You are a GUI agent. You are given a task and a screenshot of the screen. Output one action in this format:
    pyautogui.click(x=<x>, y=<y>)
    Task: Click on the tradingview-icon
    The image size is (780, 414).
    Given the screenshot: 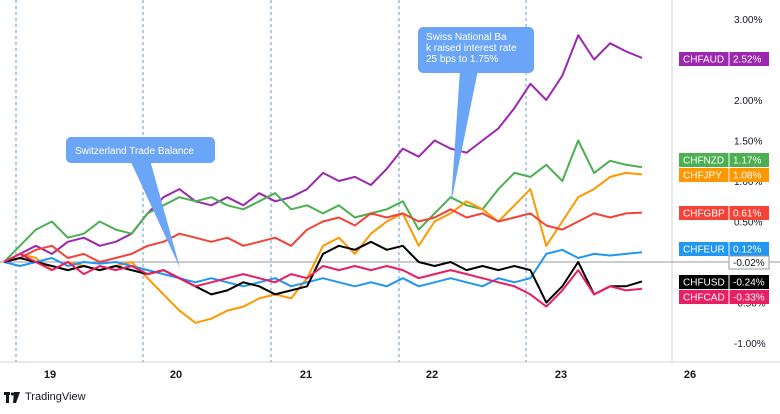 What is the action you would take?
    pyautogui.click(x=12, y=397)
    